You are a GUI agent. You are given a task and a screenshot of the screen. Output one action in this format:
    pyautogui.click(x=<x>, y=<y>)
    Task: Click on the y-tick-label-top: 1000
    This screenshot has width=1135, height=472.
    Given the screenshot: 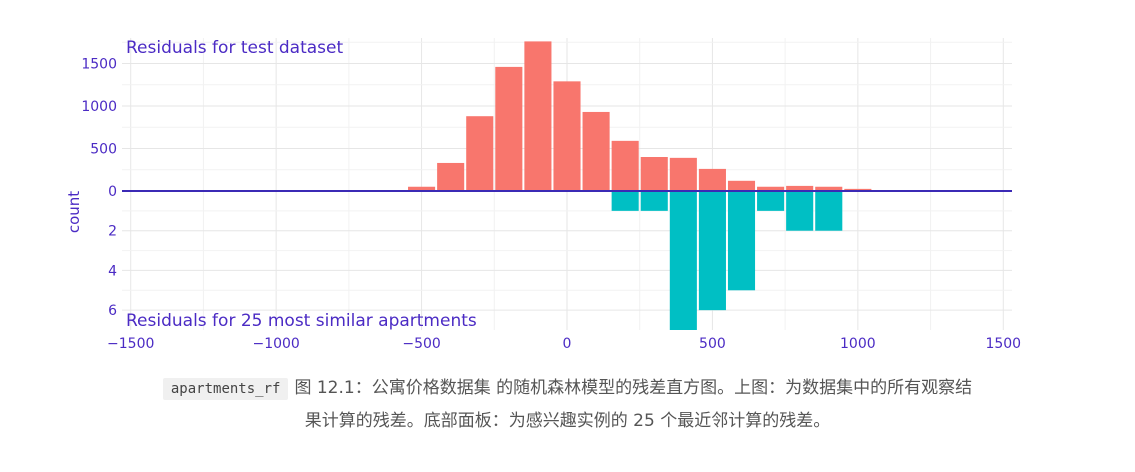 What is the action you would take?
    pyautogui.click(x=99, y=107)
    